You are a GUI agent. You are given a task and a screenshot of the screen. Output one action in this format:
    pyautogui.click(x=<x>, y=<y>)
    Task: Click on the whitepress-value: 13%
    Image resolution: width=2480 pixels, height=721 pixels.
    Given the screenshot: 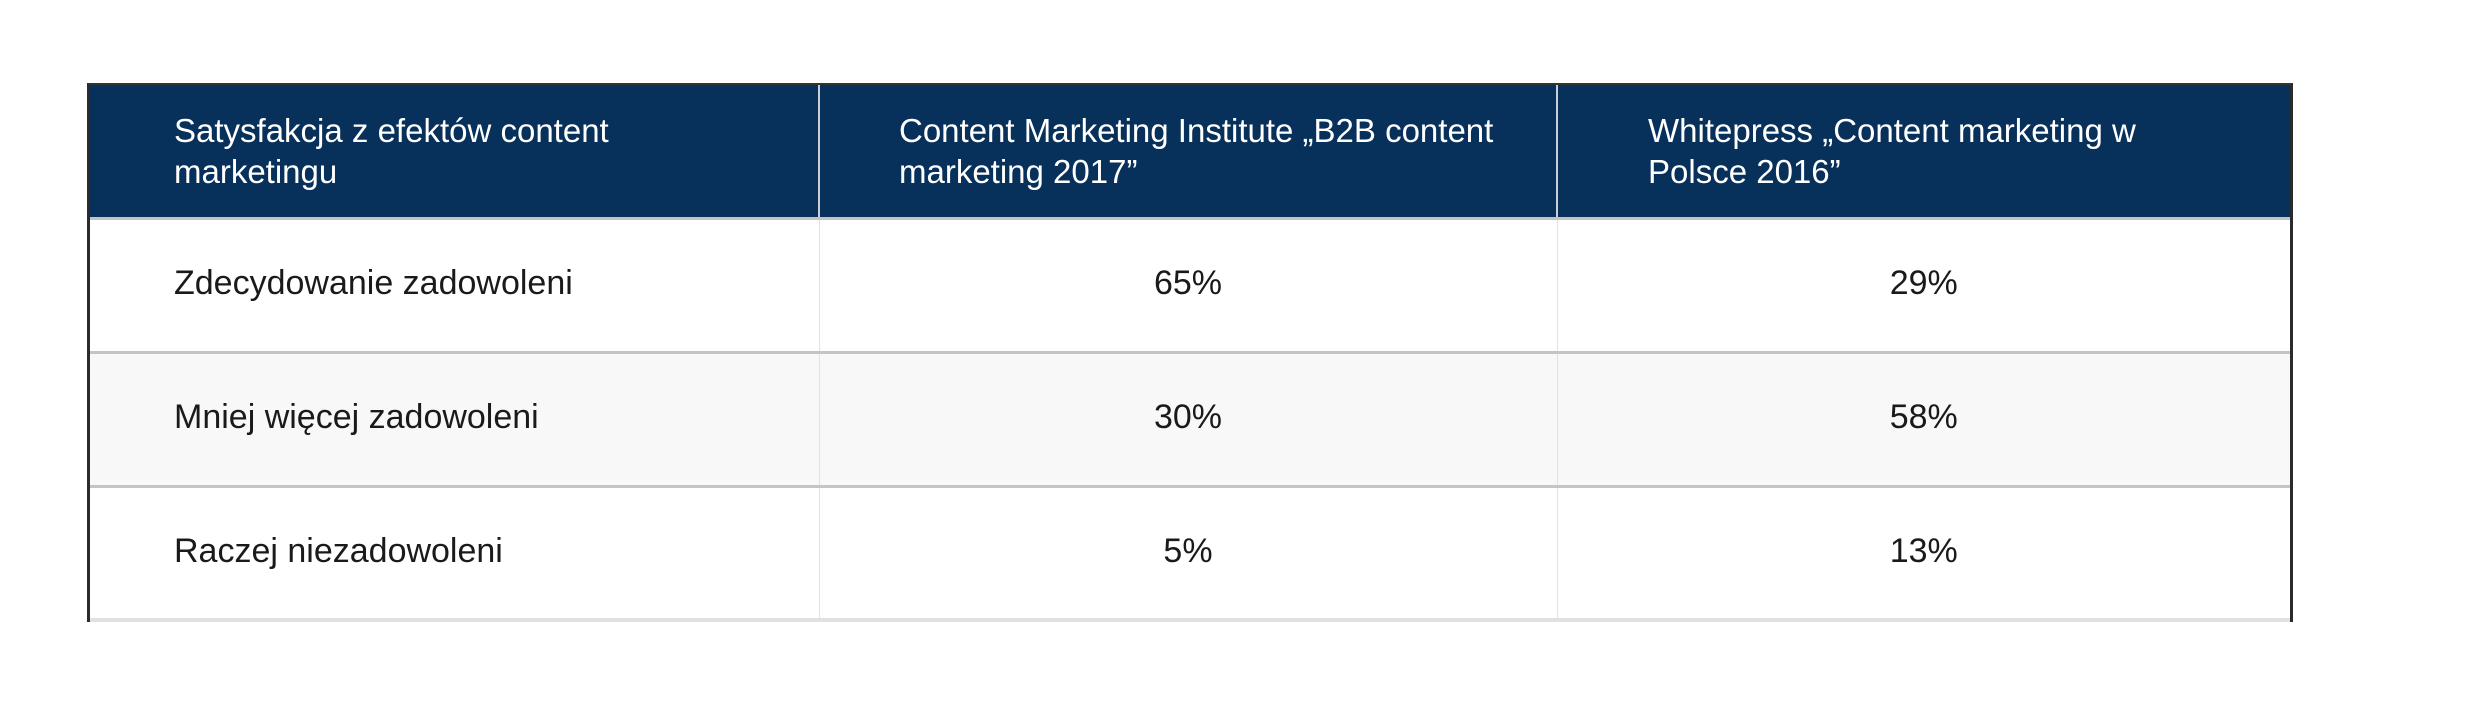 What is the action you would take?
    pyautogui.click(x=1923, y=554)
    